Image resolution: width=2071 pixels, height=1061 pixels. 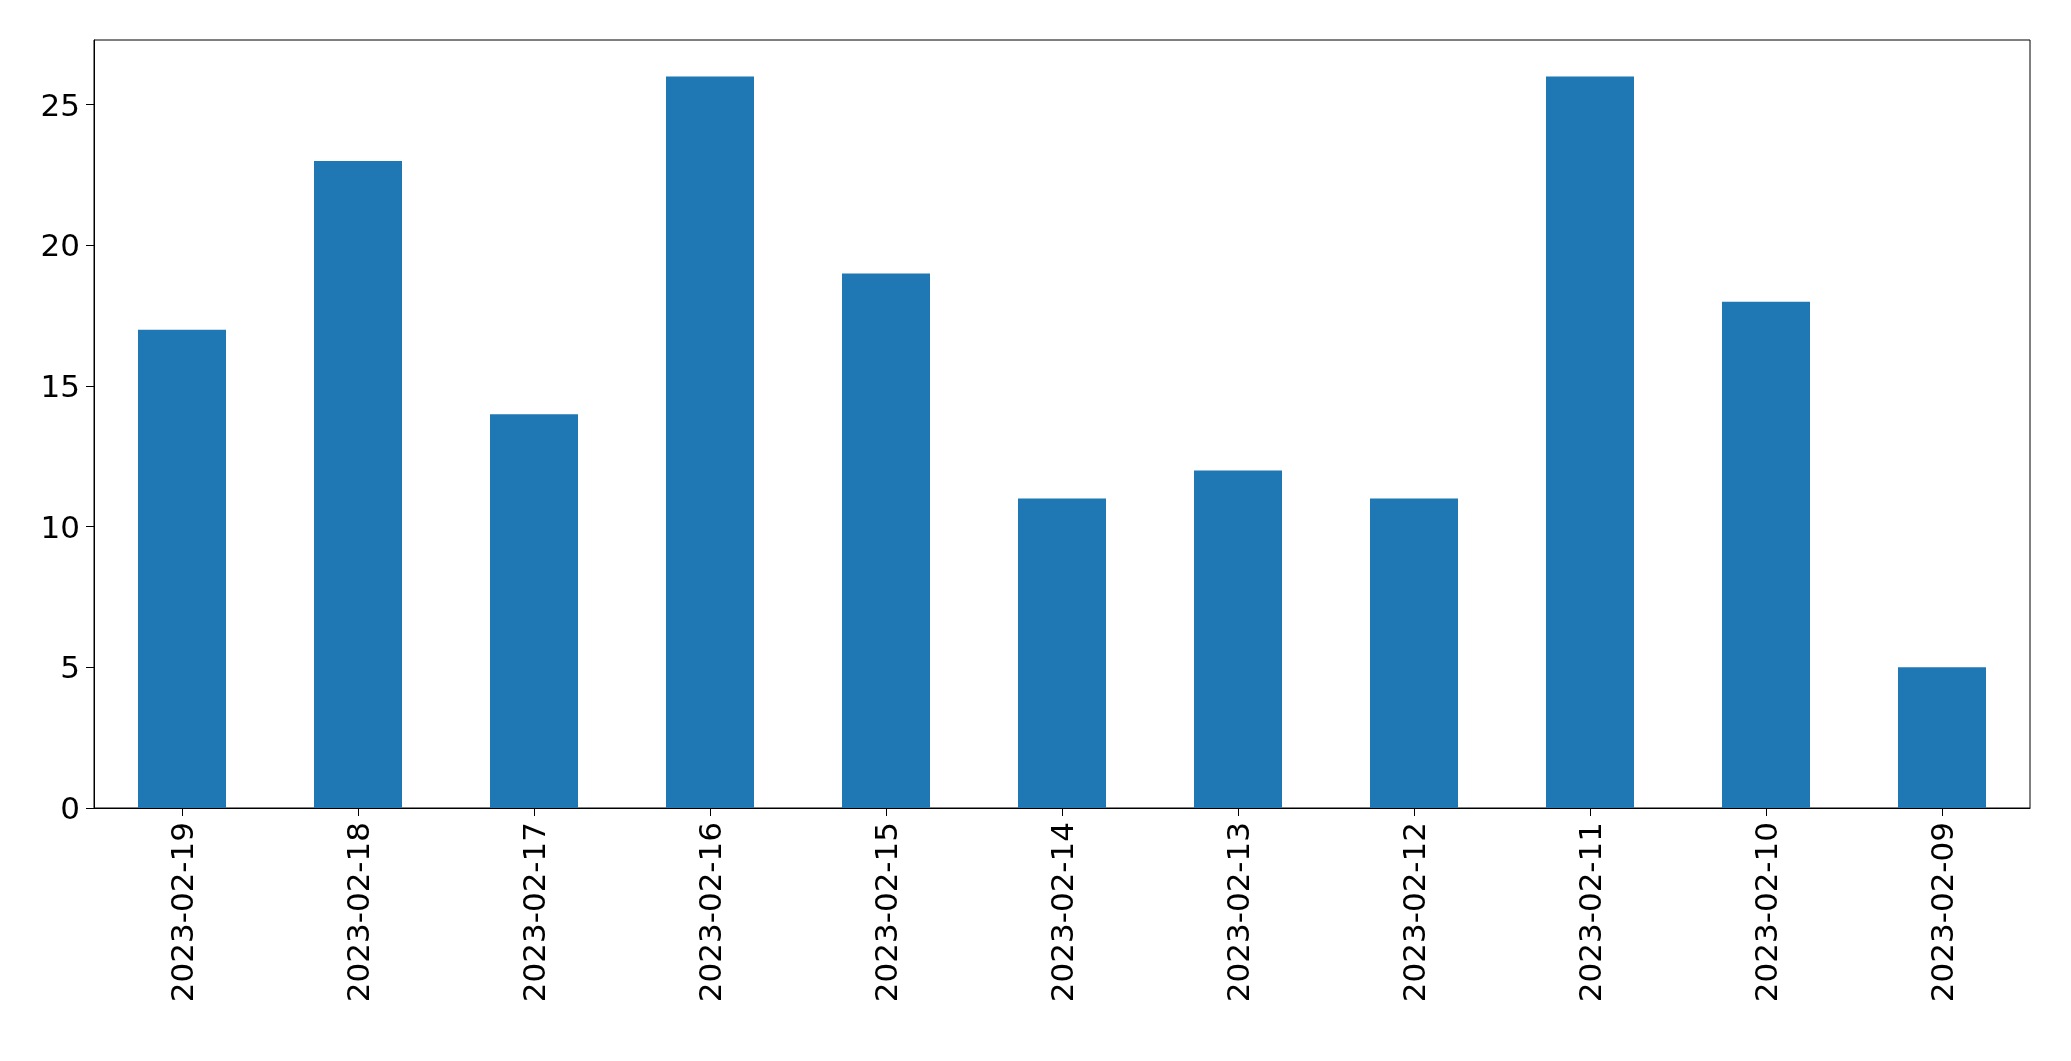 What do you see at coordinates (70, 808) in the screenshot?
I see `y-tick-label: 0` at bounding box center [70, 808].